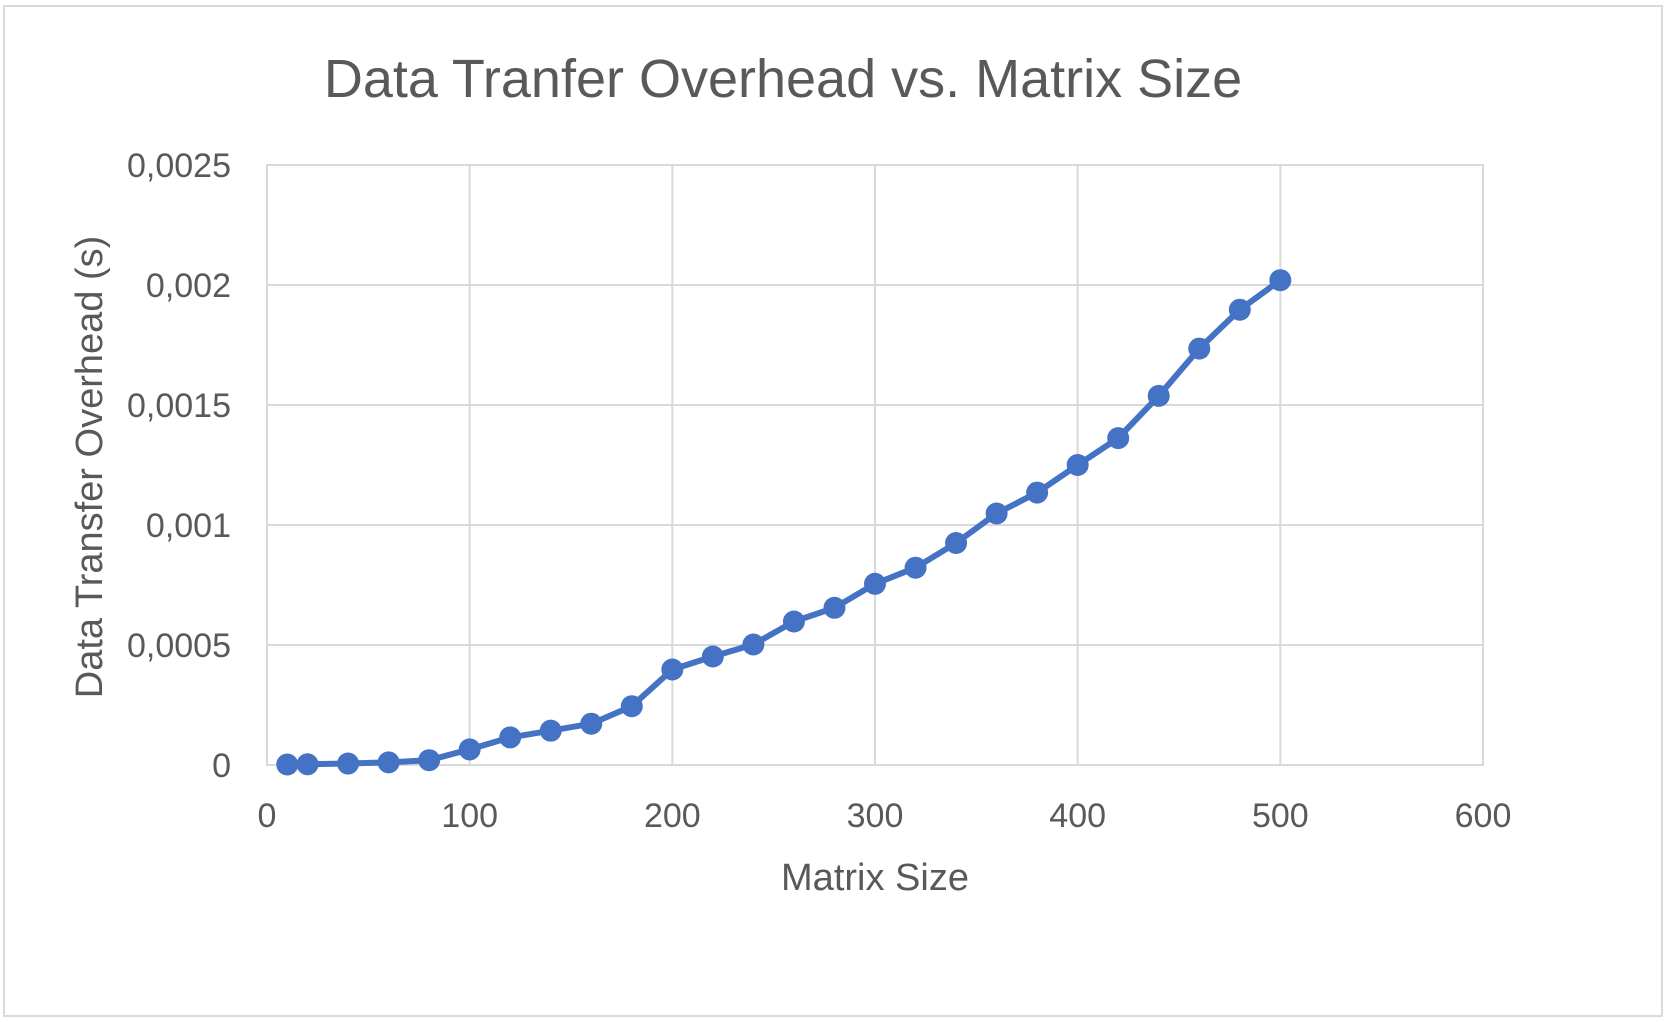 The width and height of the screenshot is (1668, 1022). I want to click on x-axis-title: Matrix Size, so click(875, 878).